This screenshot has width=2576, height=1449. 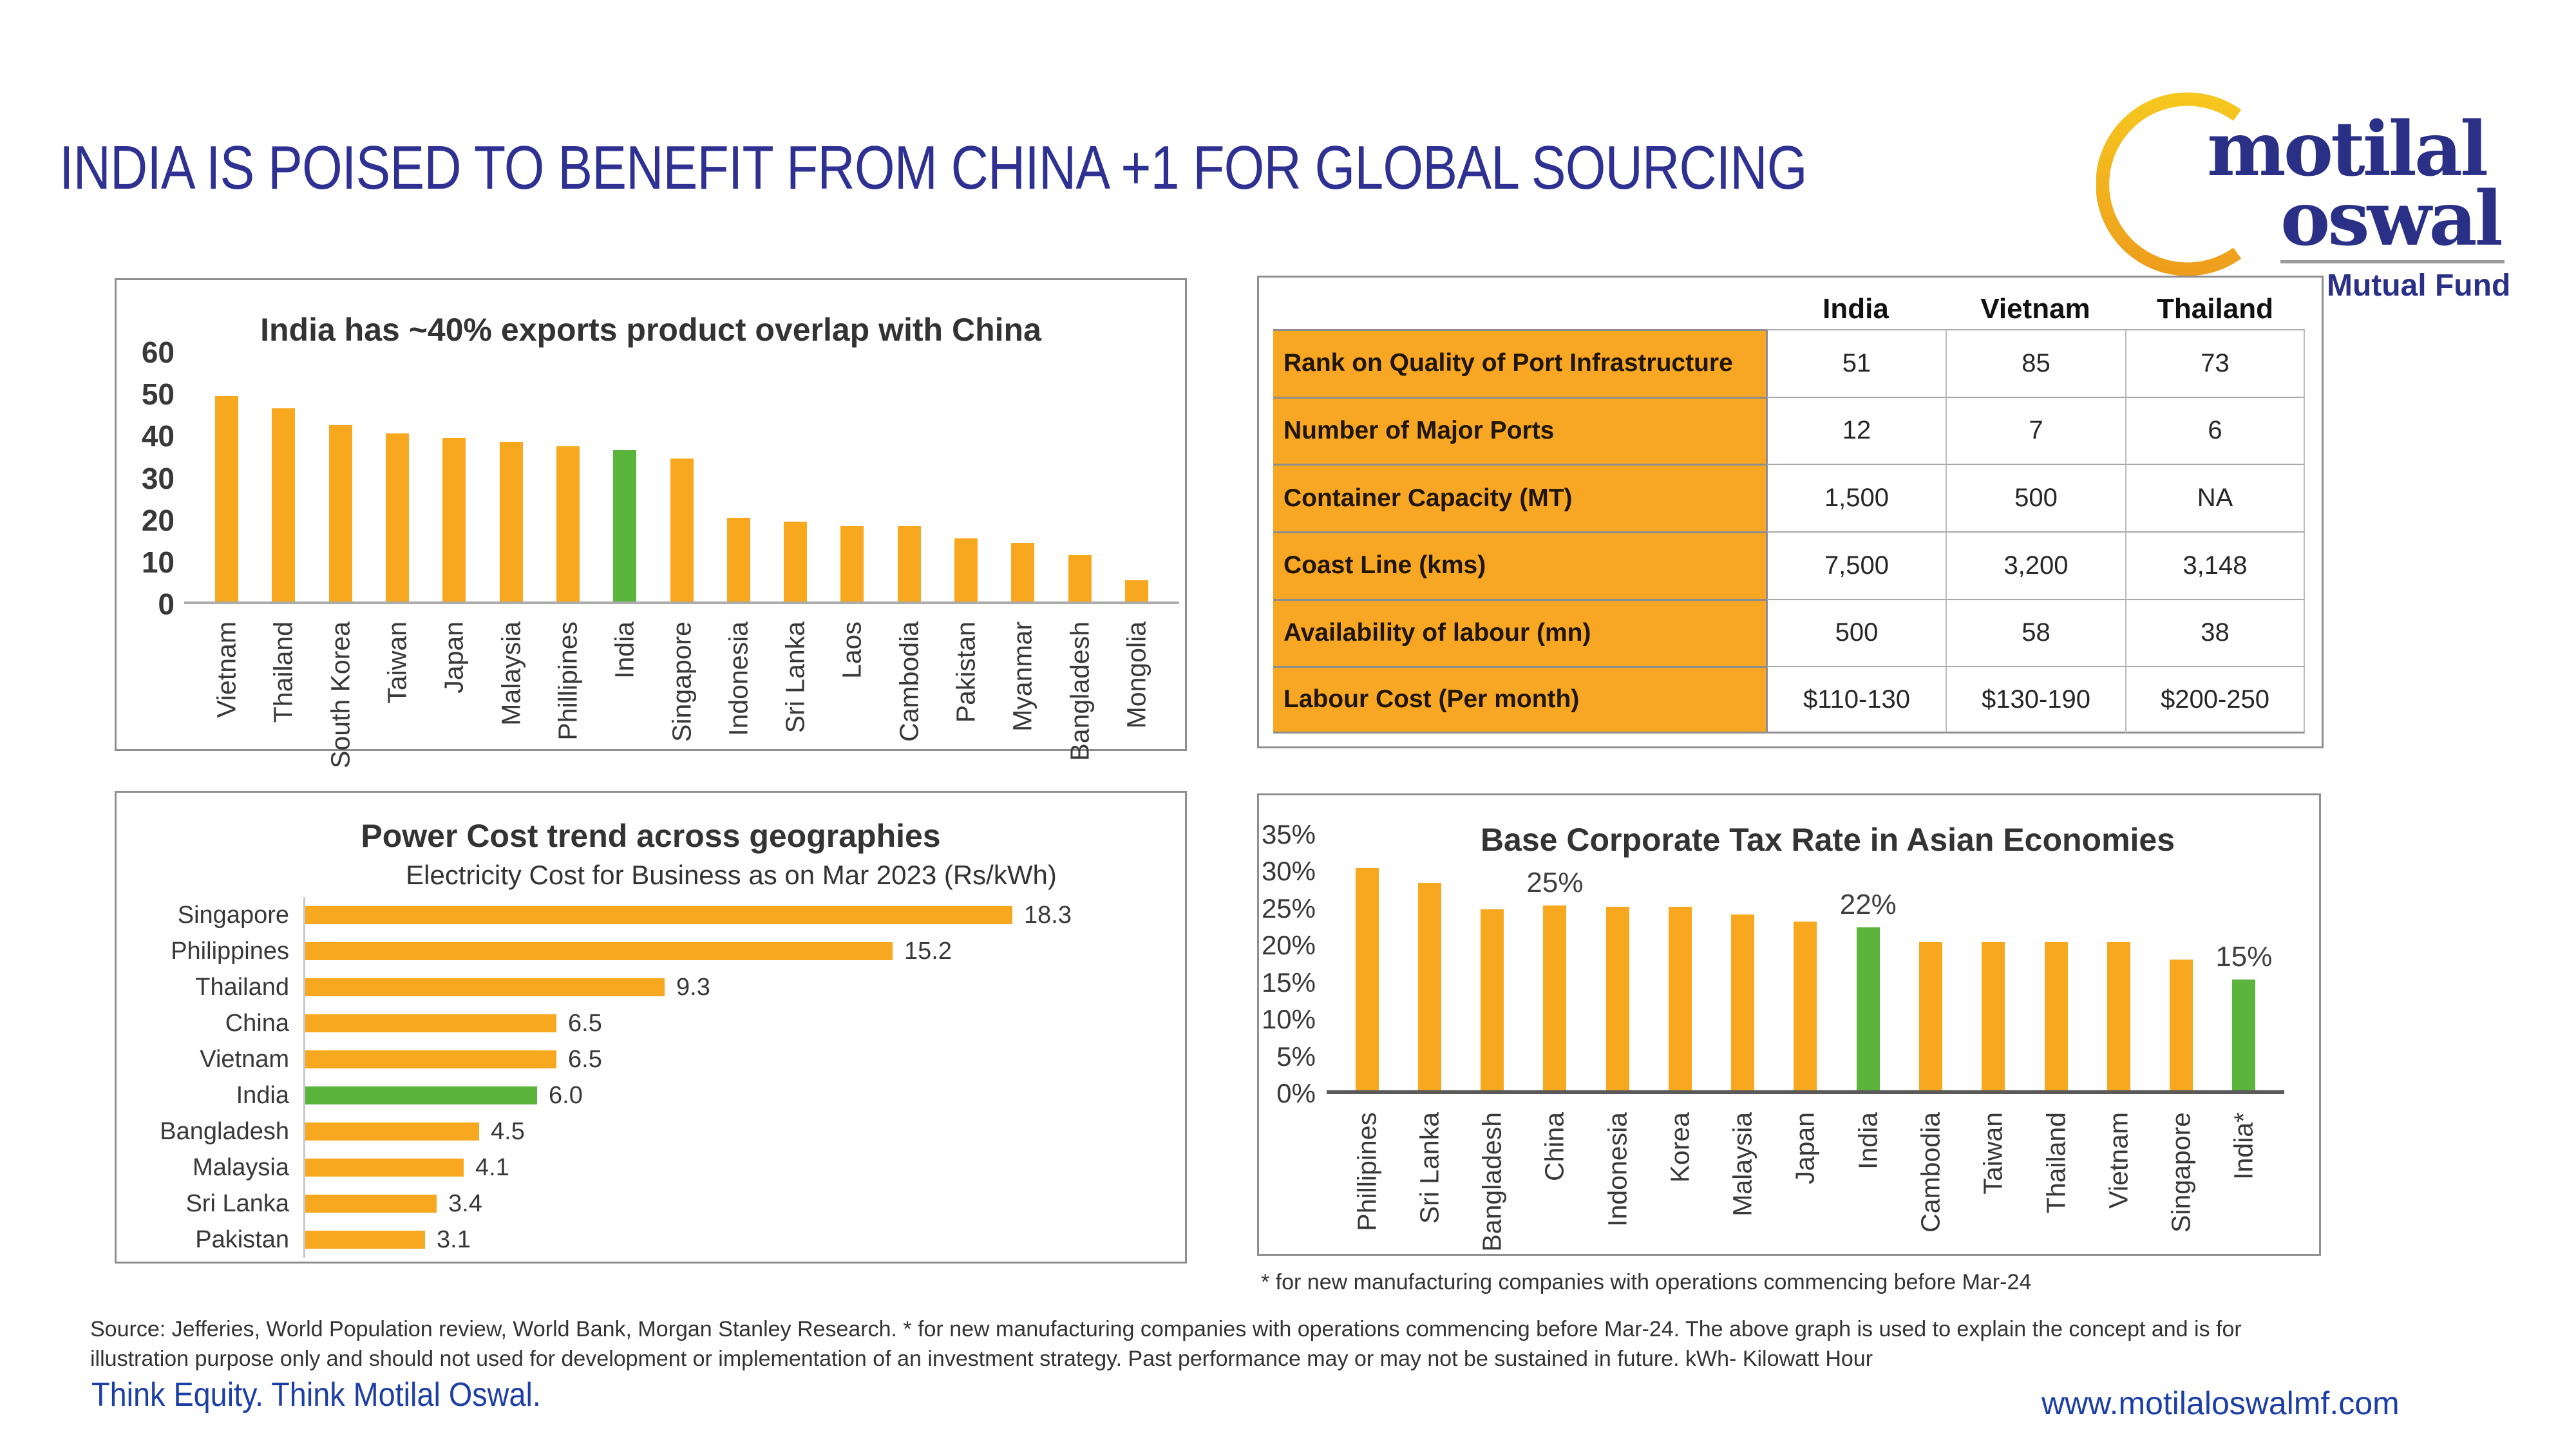 What do you see at coordinates (1993, 1016) in the screenshot?
I see `bar-Taiwan` at bounding box center [1993, 1016].